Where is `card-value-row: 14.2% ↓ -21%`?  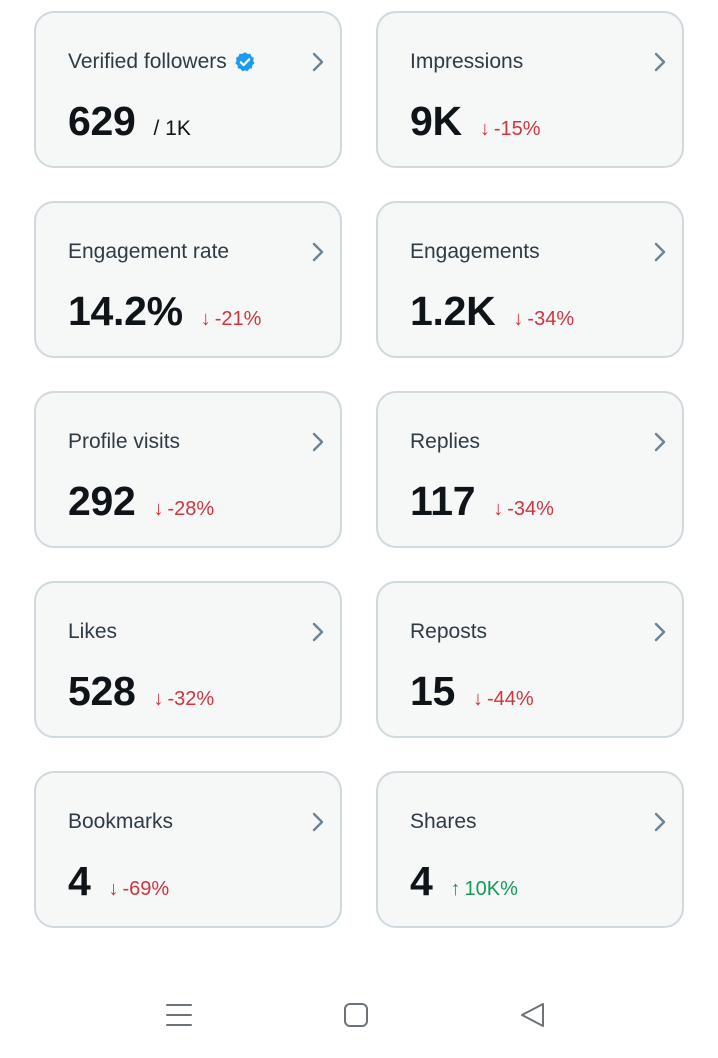
card-value-row: 14.2% ↓ -21% is located at coordinates (164, 311).